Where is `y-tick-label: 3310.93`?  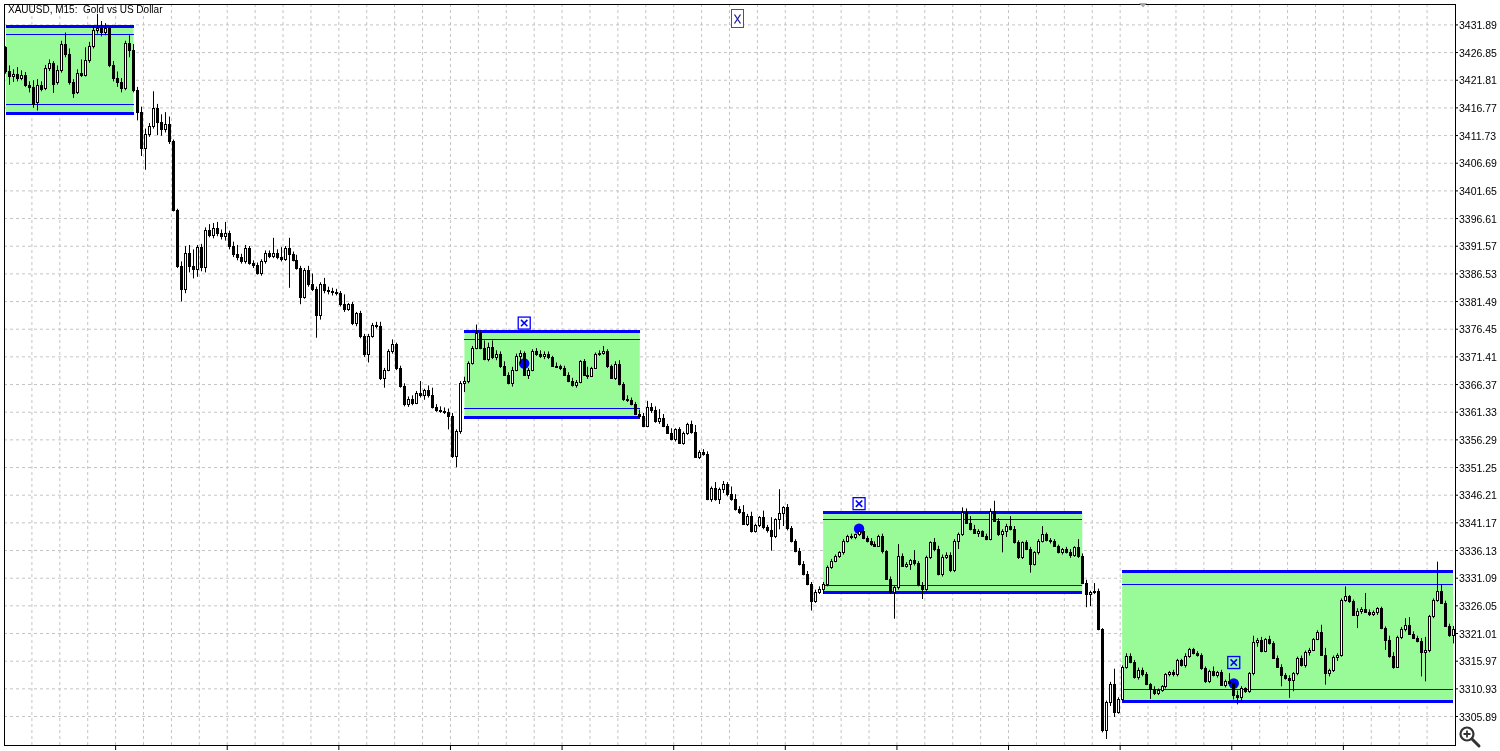 y-tick-label: 3310.93 is located at coordinates (1478, 688).